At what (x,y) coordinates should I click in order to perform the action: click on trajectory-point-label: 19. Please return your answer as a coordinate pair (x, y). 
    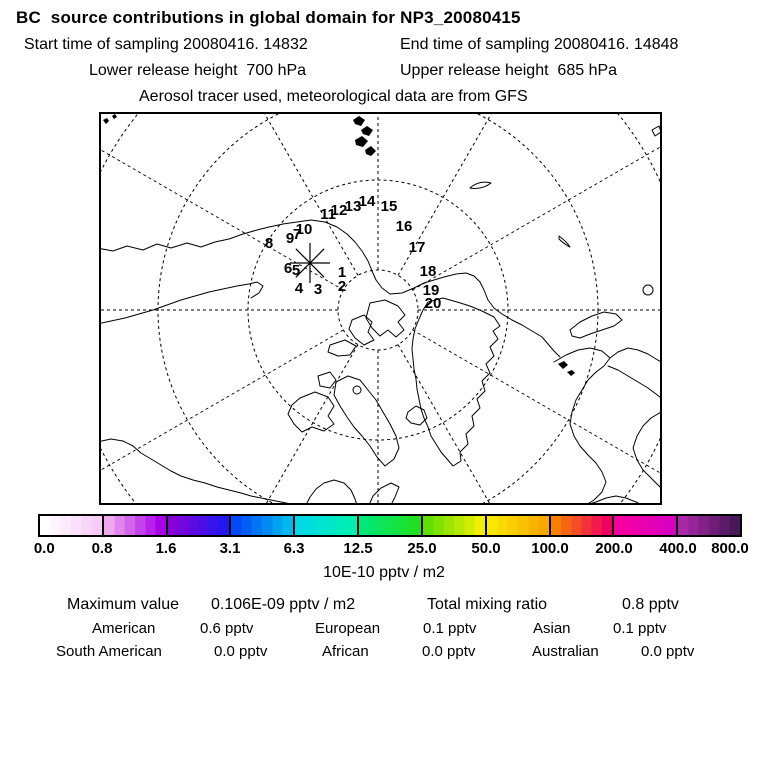
    Looking at the image, I should click on (431, 290).